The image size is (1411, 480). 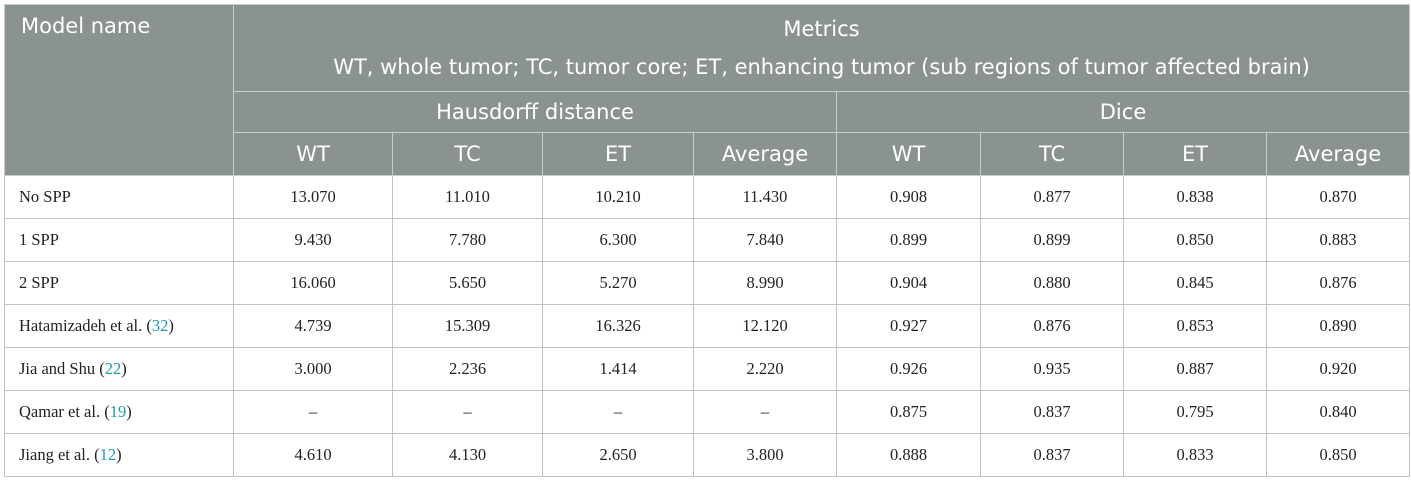 I want to click on model-text: No SPP, so click(x=45, y=196).